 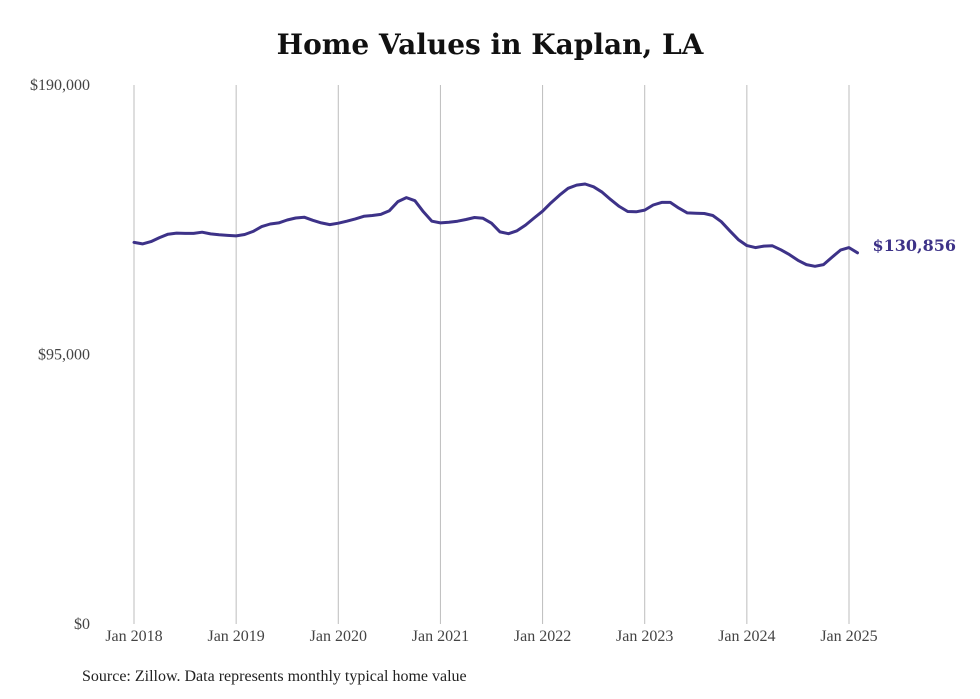 I want to click on y-tick-label: $0, so click(x=82, y=624).